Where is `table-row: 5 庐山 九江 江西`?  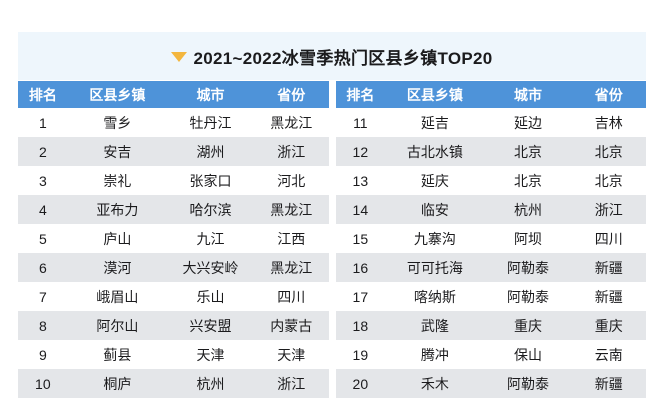
table-row: 5 庐山 九江 江西 is located at coordinates (173, 238).